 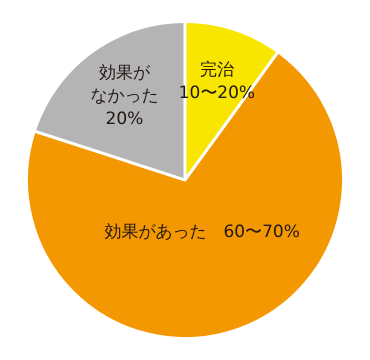 What do you see at coordinates (125, 119) in the screenshot?
I see `data-label: 20%` at bounding box center [125, 119].